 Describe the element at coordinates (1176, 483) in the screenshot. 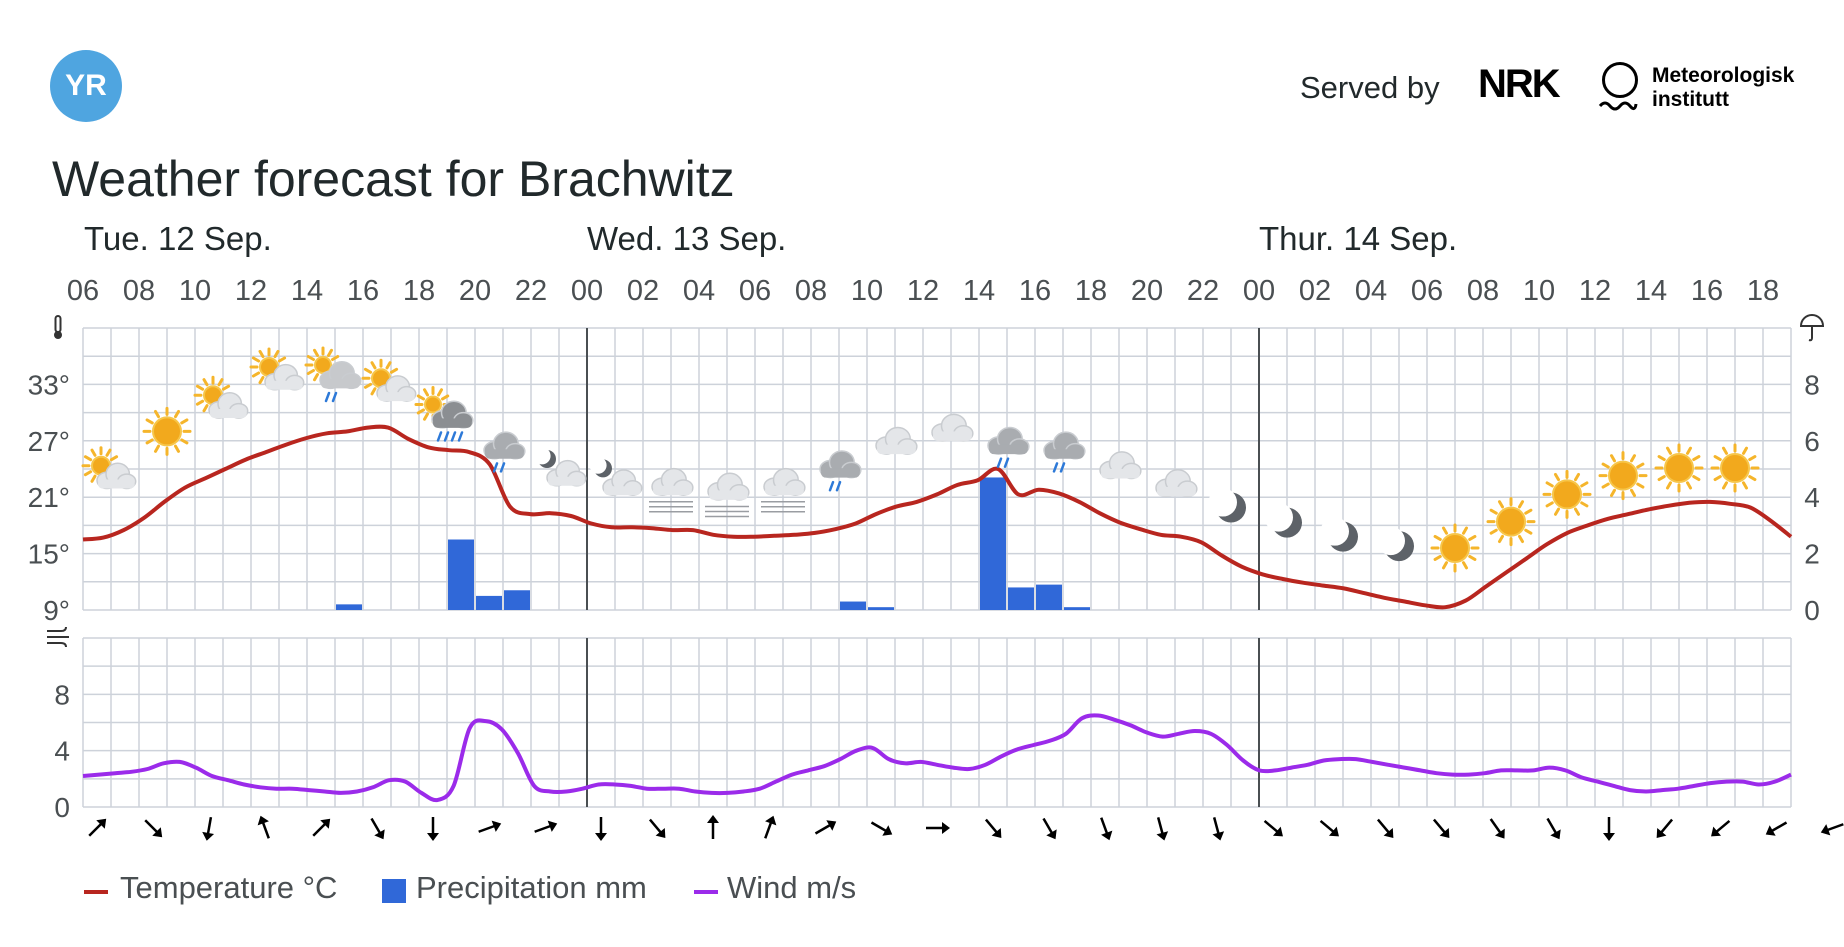

I see `cloud-icon` at that location.